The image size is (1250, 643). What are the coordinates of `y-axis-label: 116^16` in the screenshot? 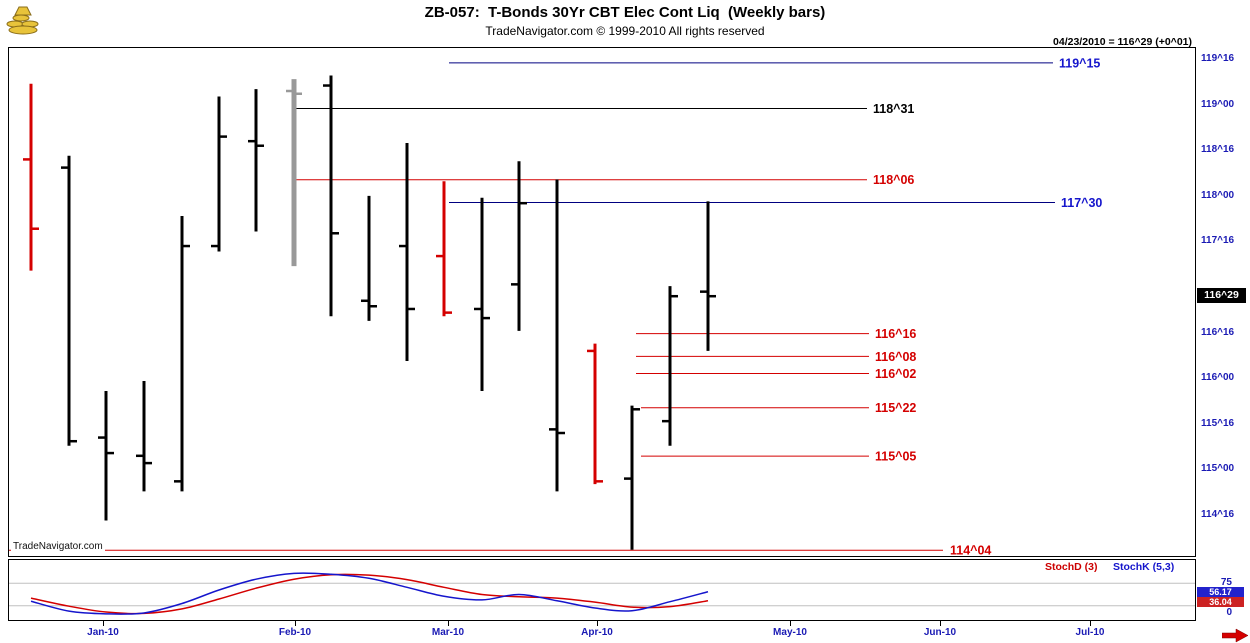 It's located at (1218, 332).